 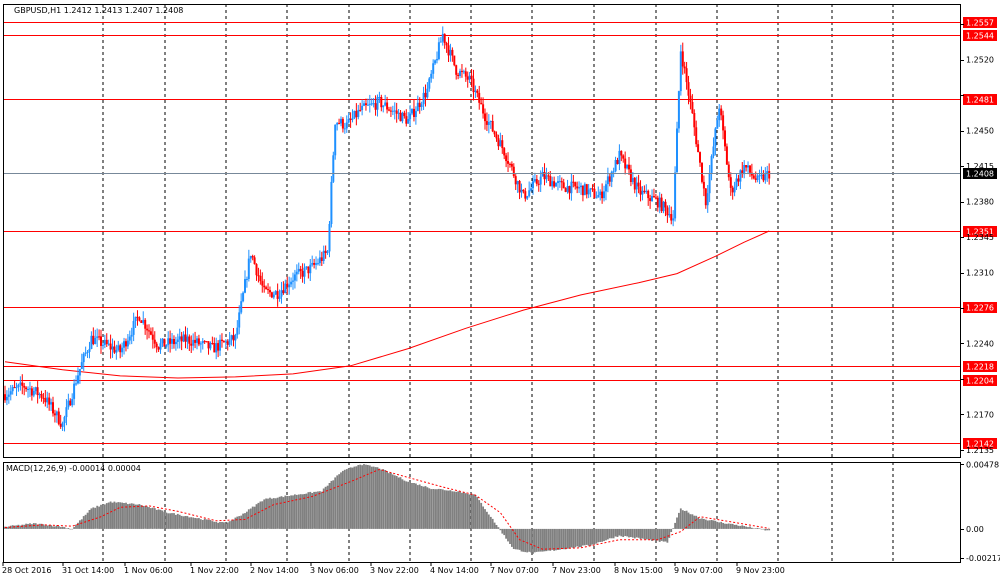 I want to click on level-label: 1.2557, so click(x=980, y=23).